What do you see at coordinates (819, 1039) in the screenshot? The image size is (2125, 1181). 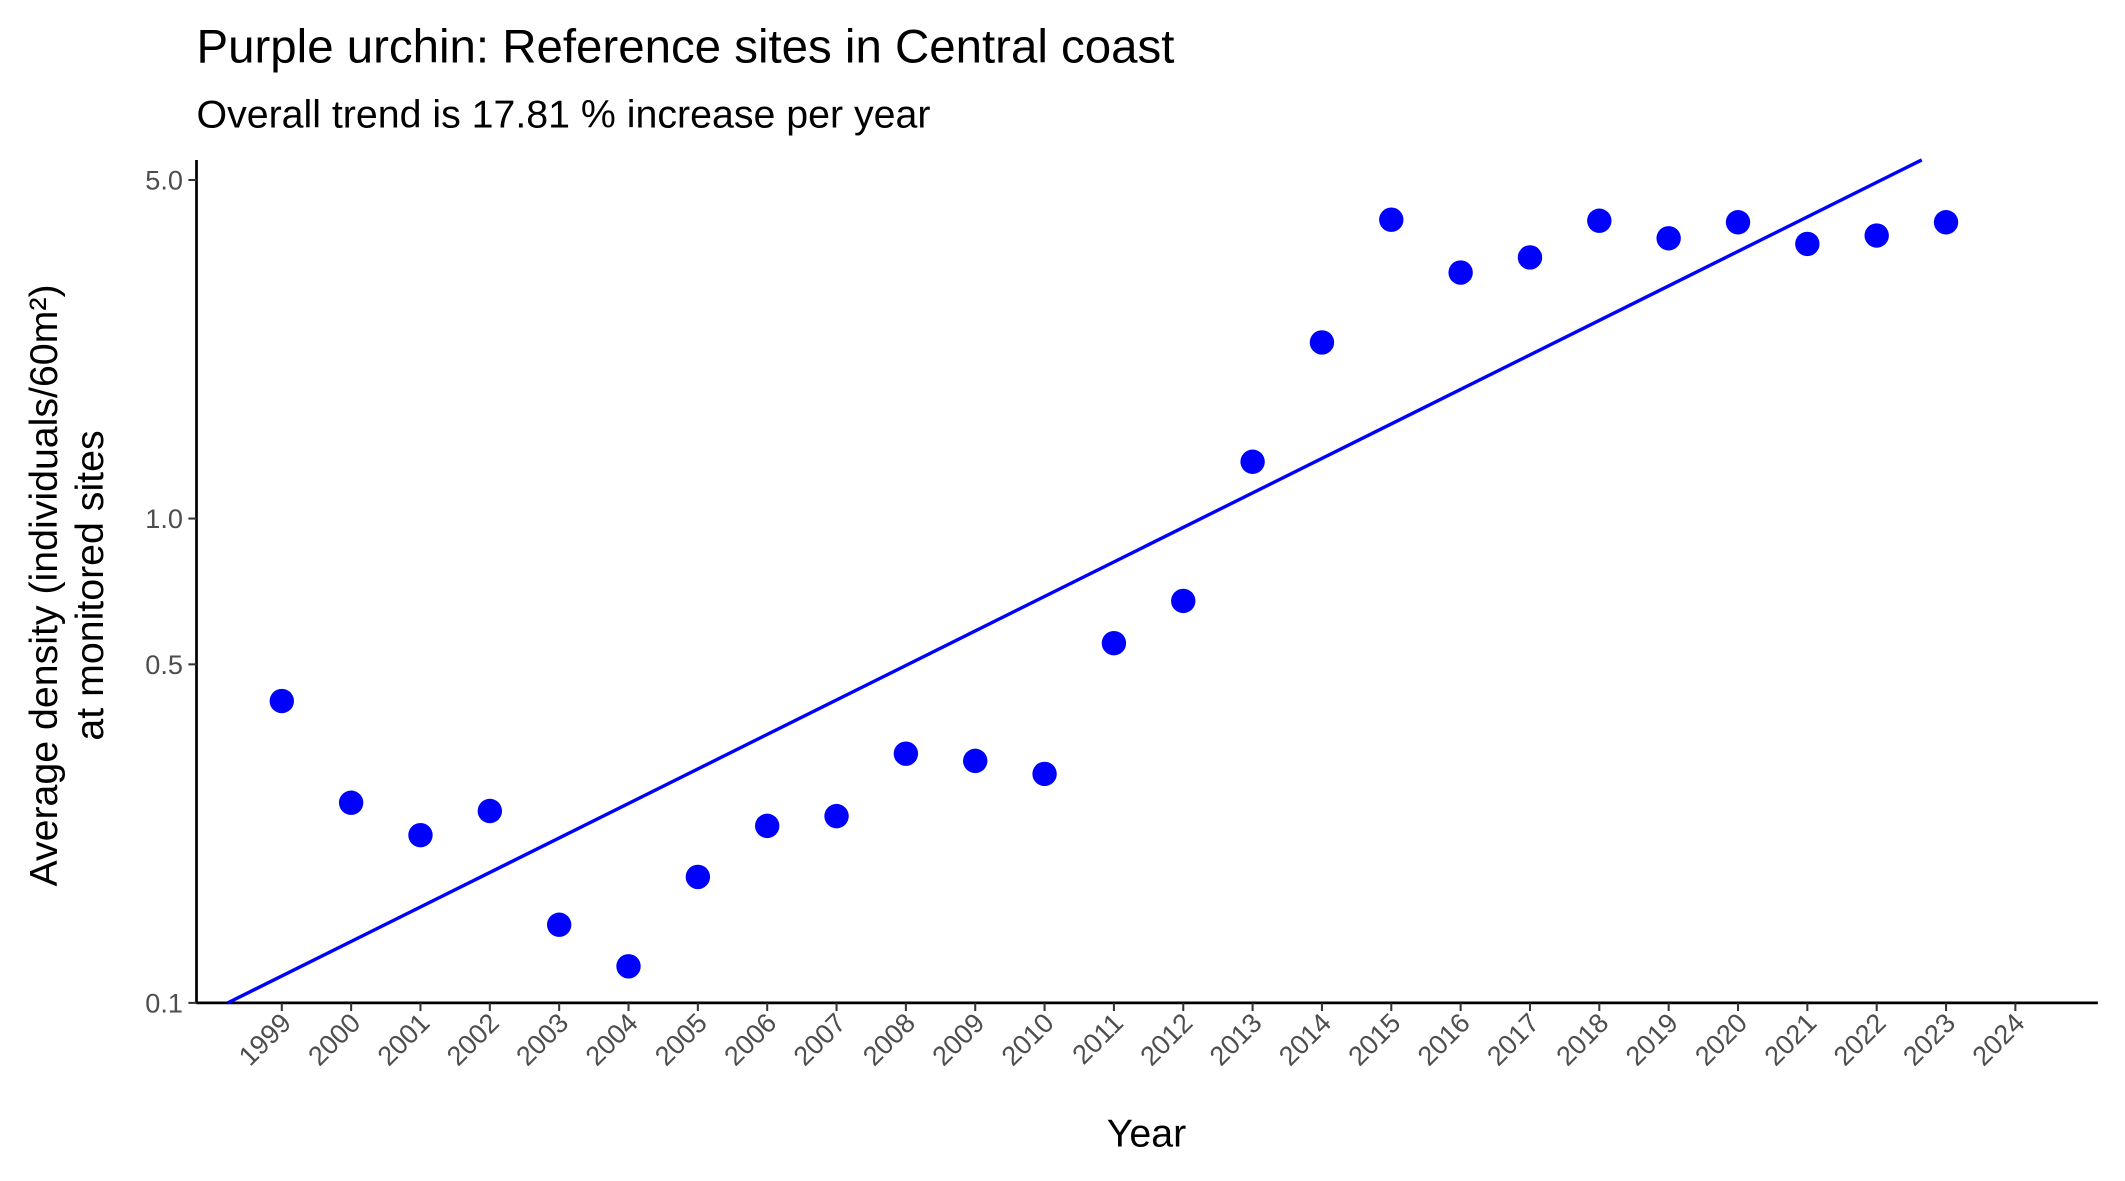 I see `x-tick-label: 2007` at bounding box center [819, 1039].